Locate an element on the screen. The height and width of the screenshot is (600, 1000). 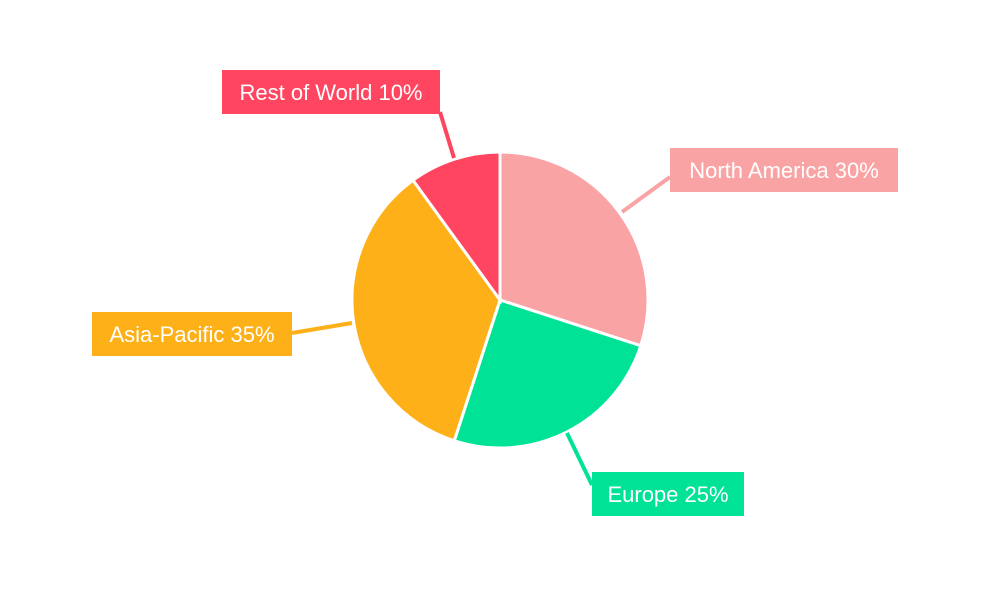
data-label: Asia-Pacific 35% is located at coordinates (192, 334).